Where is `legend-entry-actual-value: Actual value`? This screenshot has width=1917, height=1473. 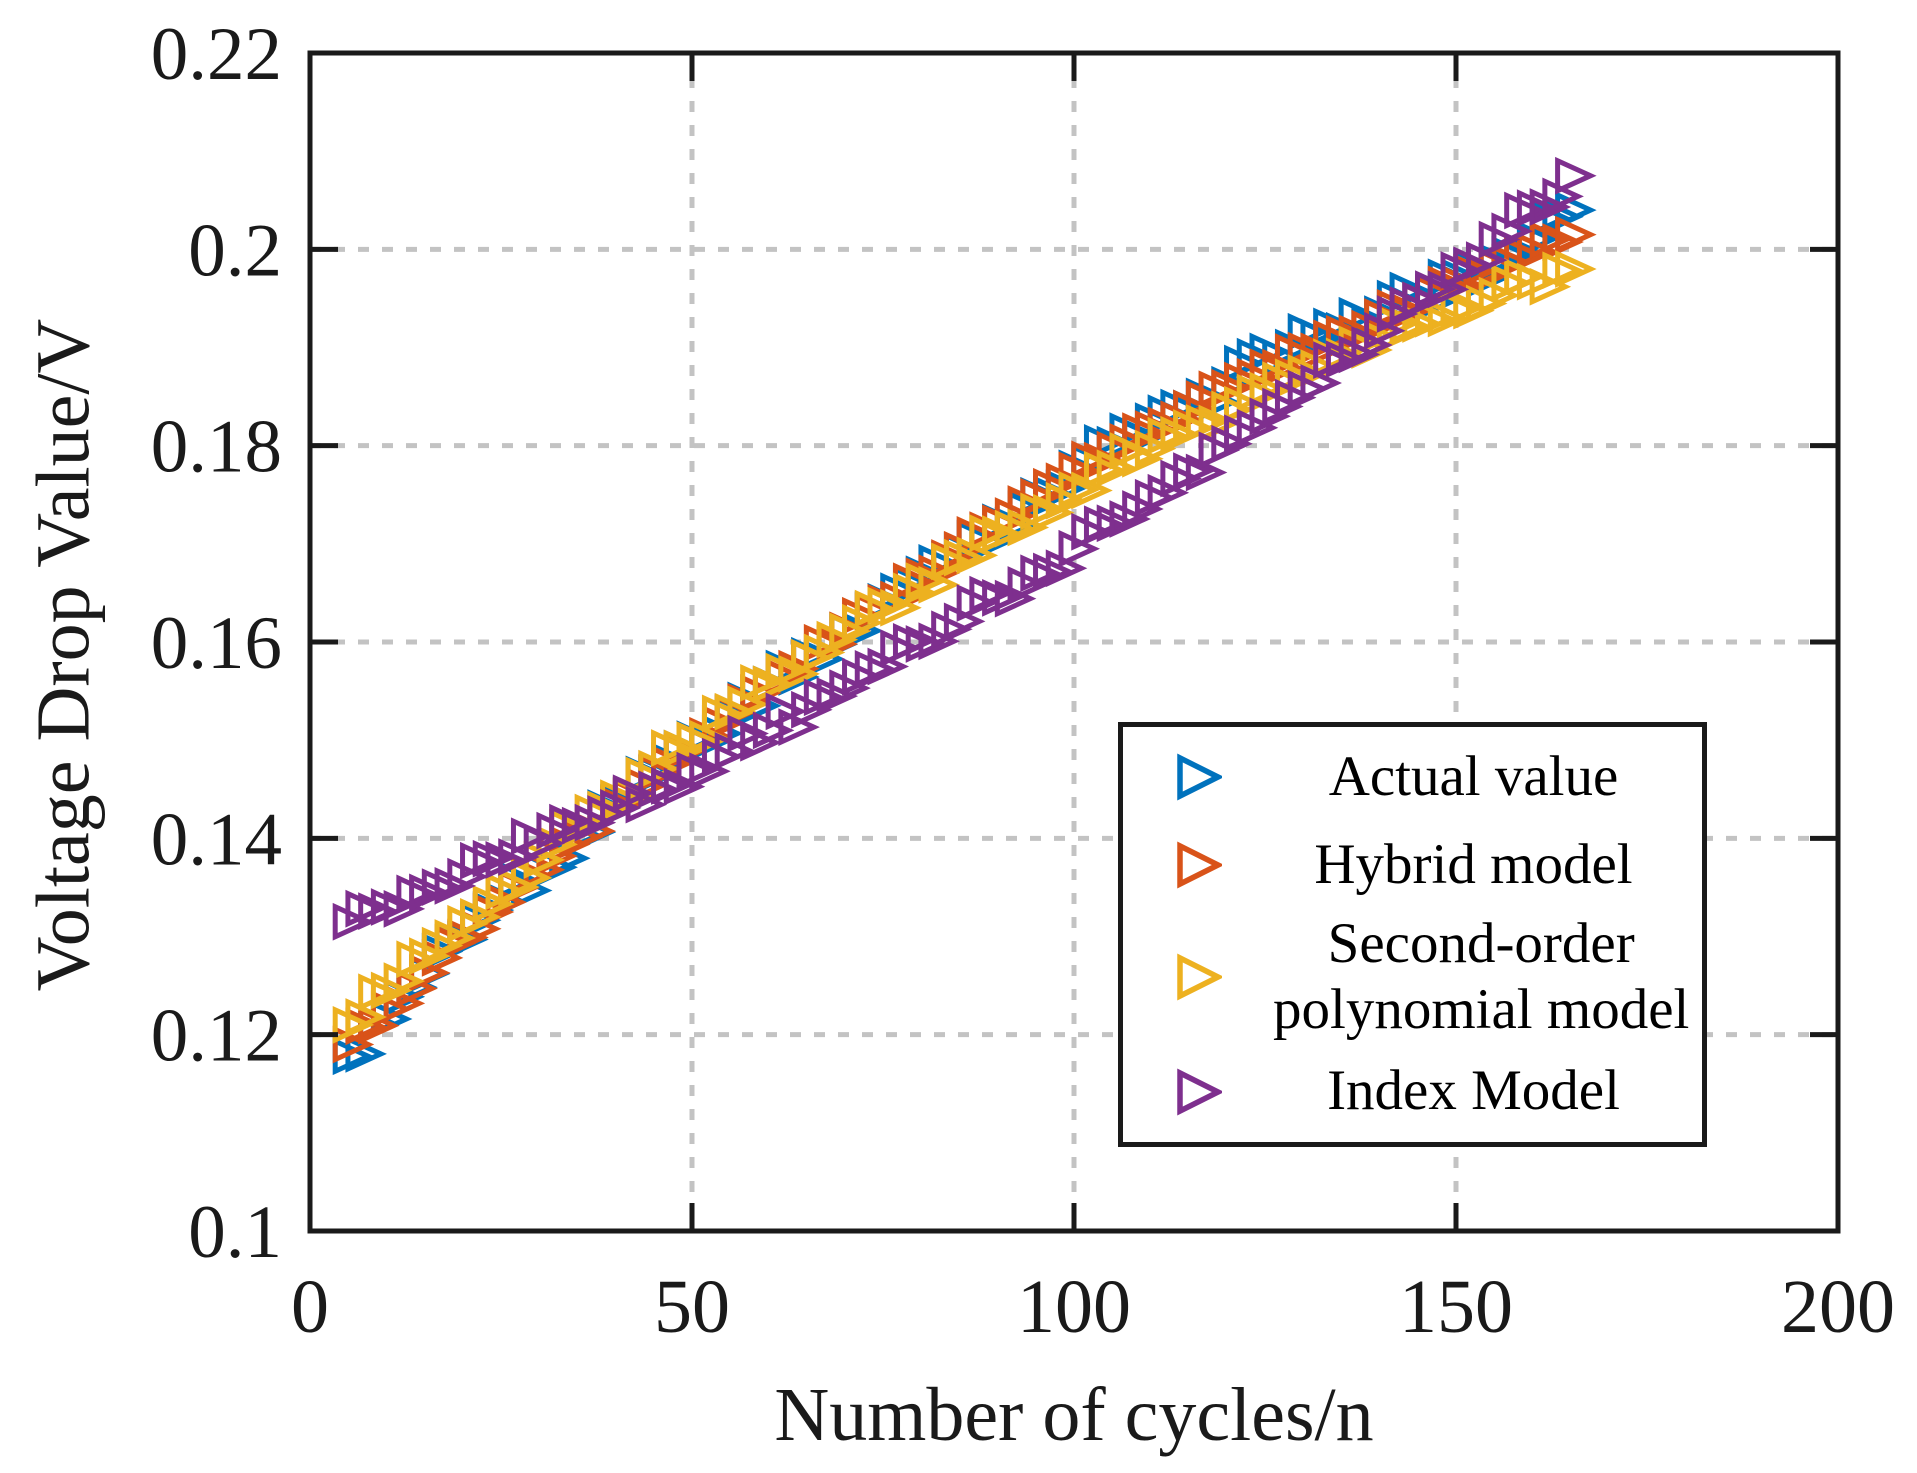 legend-entry-actual-value: Actual value is located at coordinates (1412, 777).